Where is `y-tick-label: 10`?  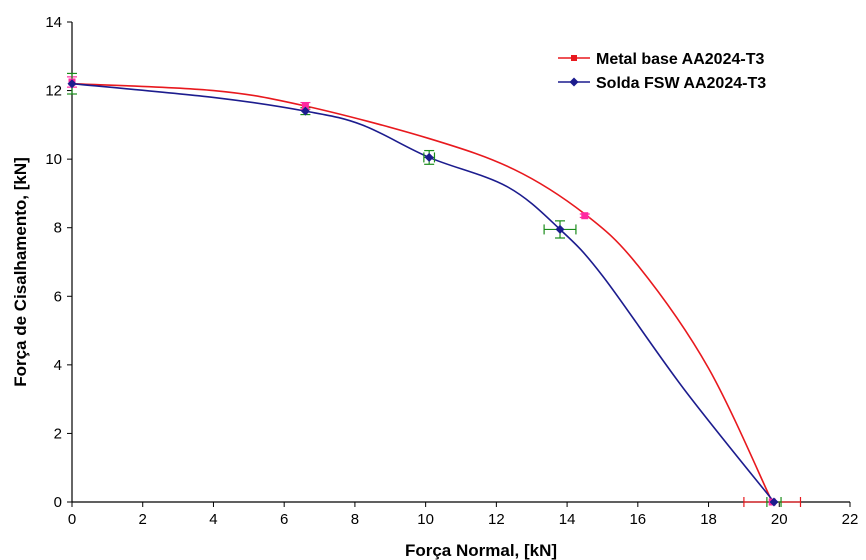 y-tick-label: 10 is located at coordinates (53, 159).